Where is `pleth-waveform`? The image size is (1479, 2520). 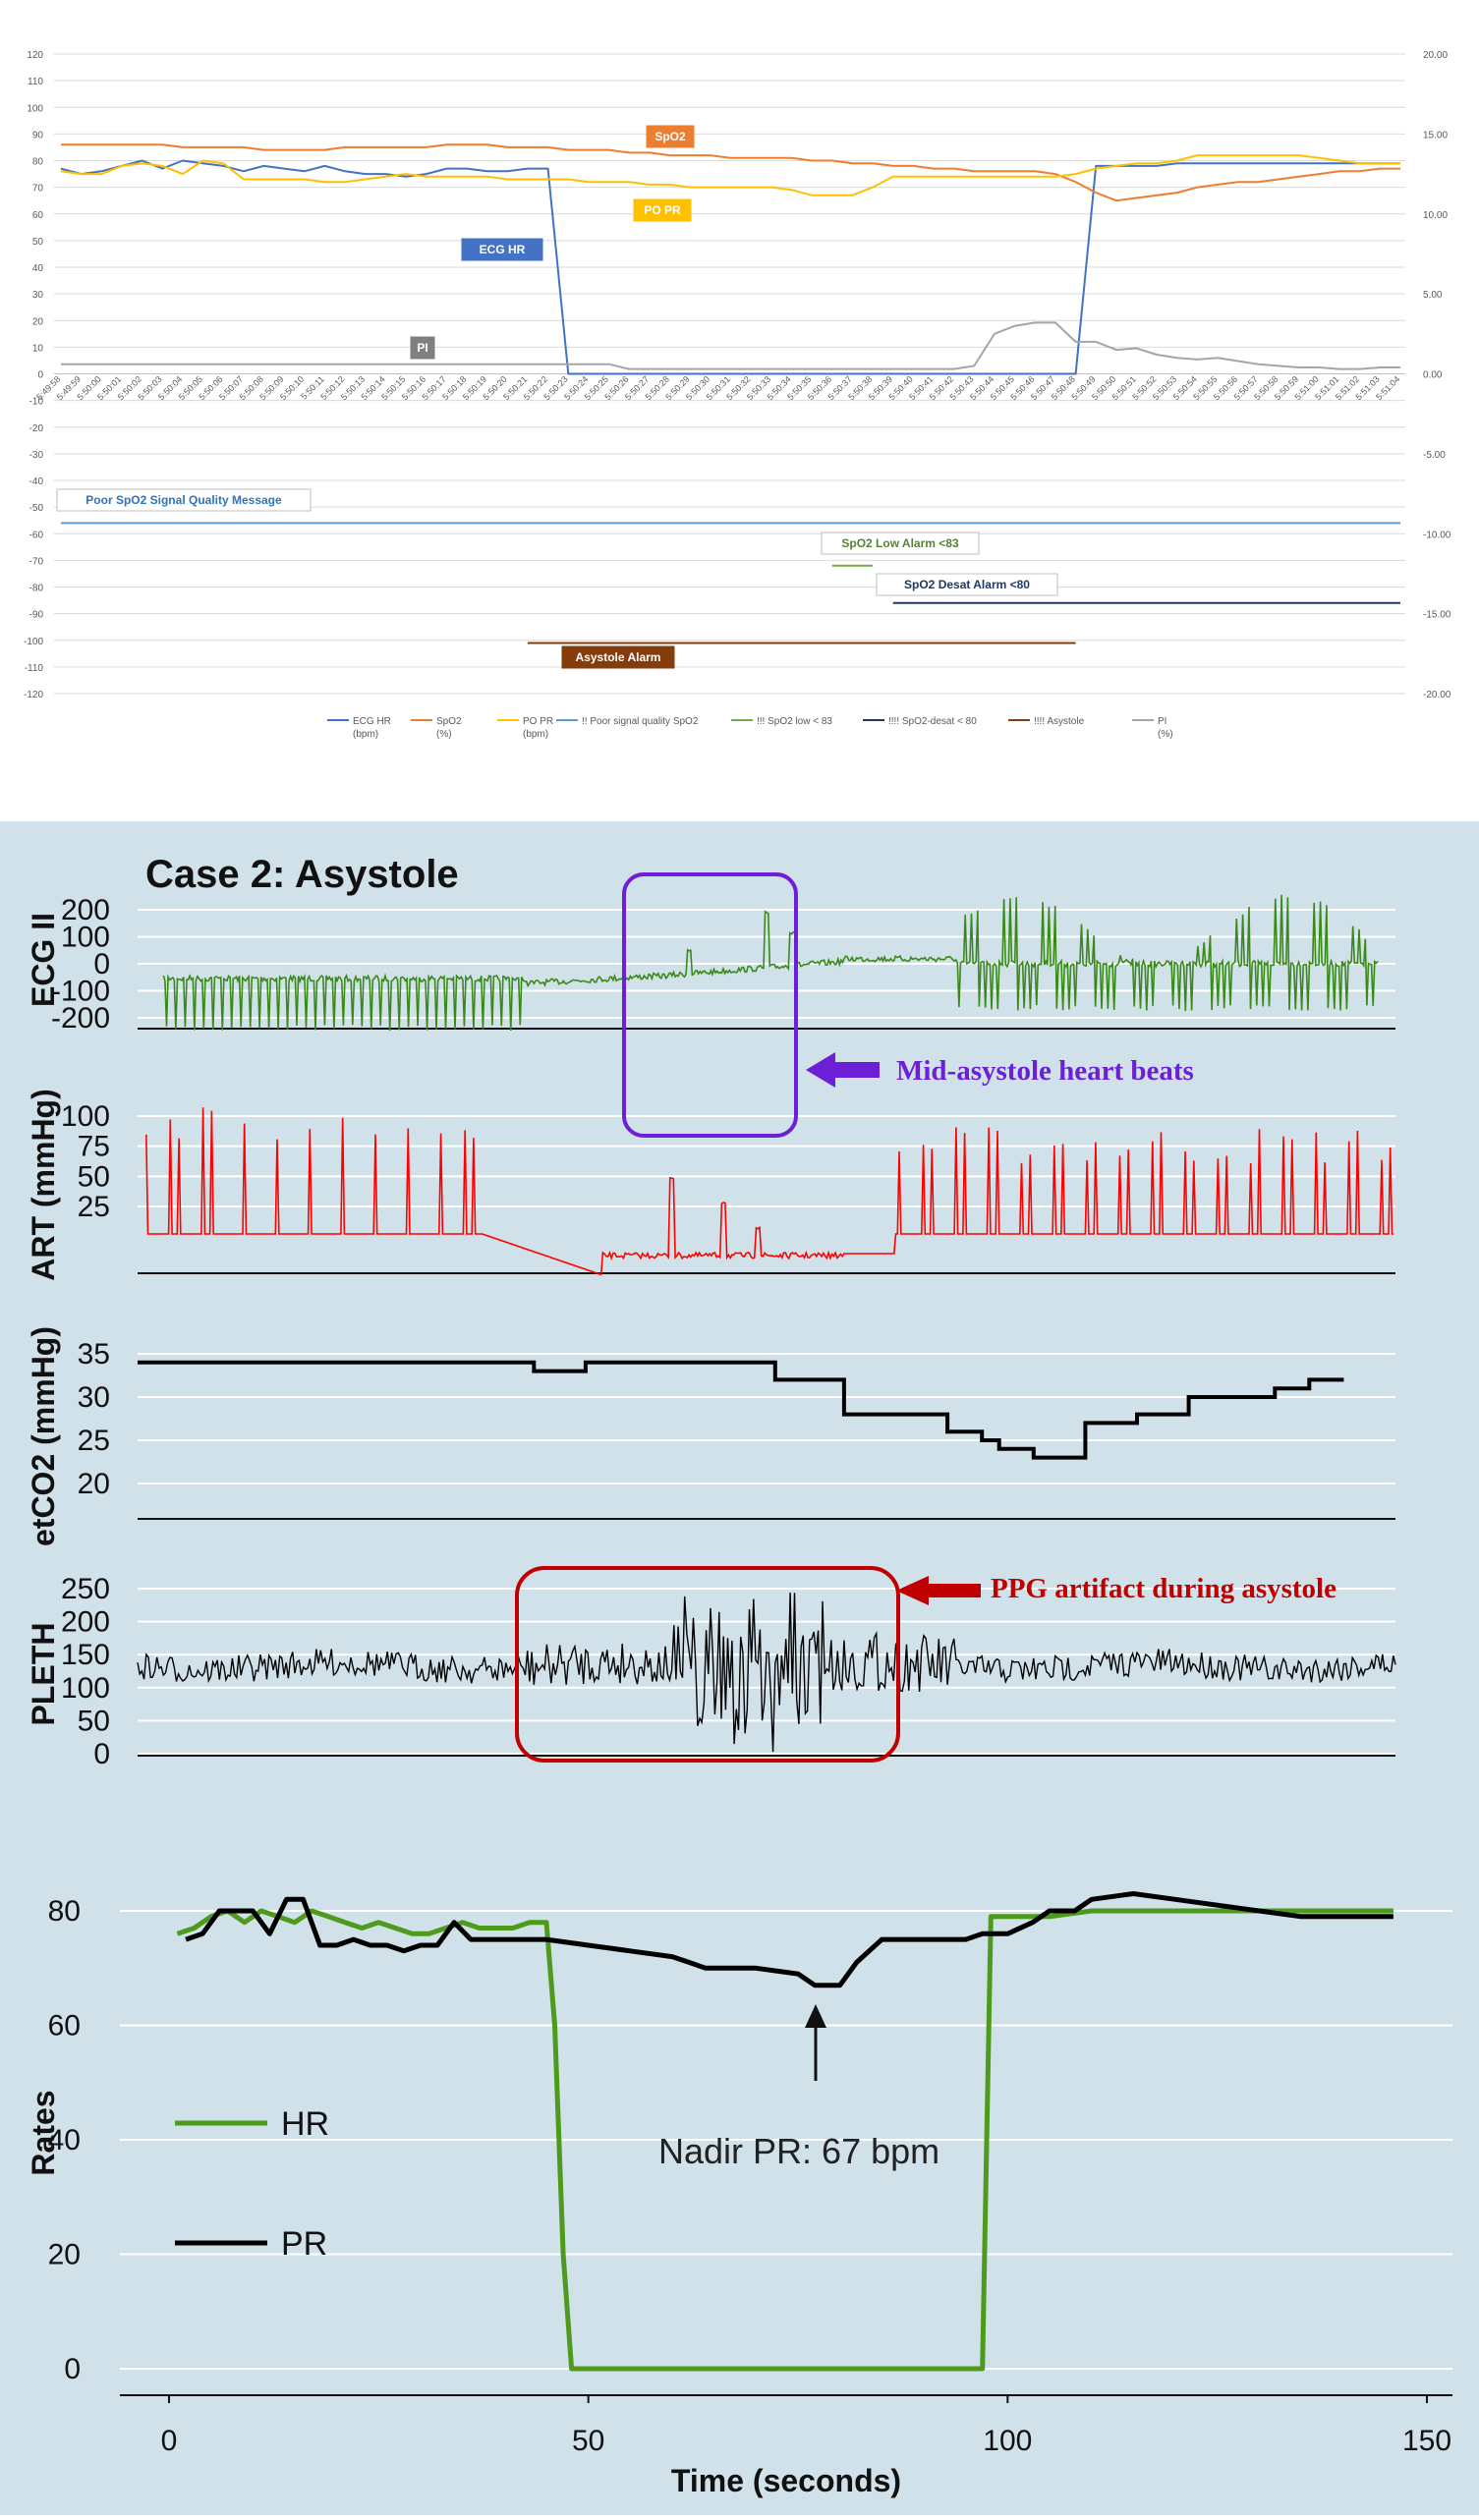 pleth-waveform is located at coordinates (767, 1672).